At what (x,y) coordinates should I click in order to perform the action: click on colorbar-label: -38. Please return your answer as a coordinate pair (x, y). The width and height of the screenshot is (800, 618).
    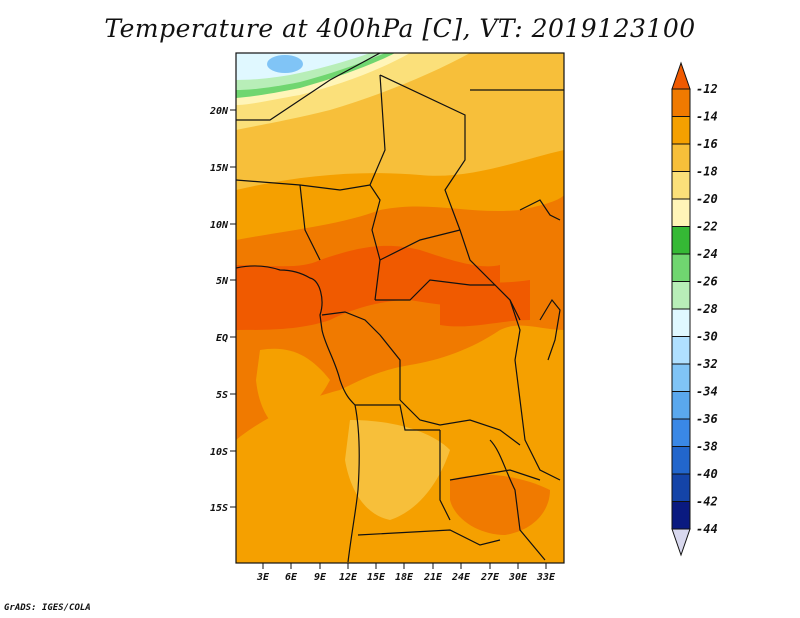
    Looking at the image, I should click on (707, 447).